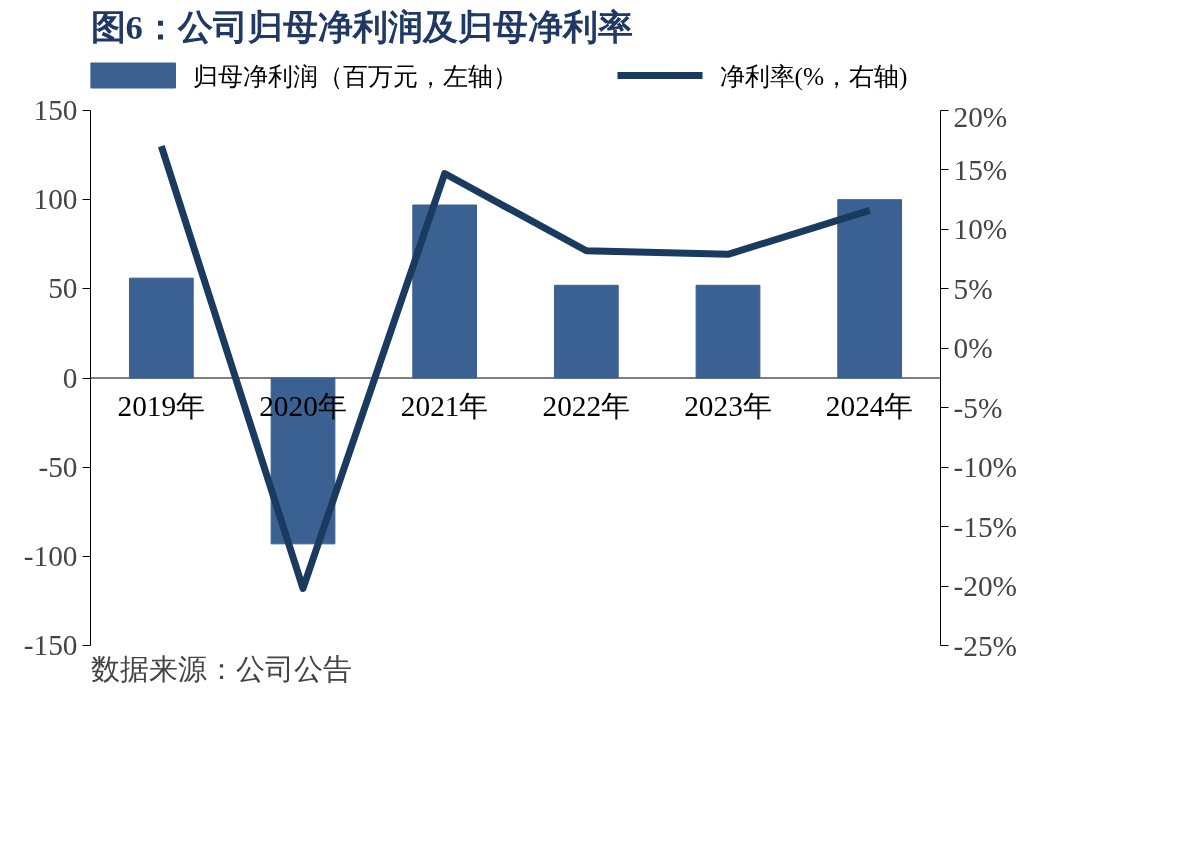  Describe the element at coordinates (58, 466) in the screenshot. I see `y-tick-label: -50` at that location.